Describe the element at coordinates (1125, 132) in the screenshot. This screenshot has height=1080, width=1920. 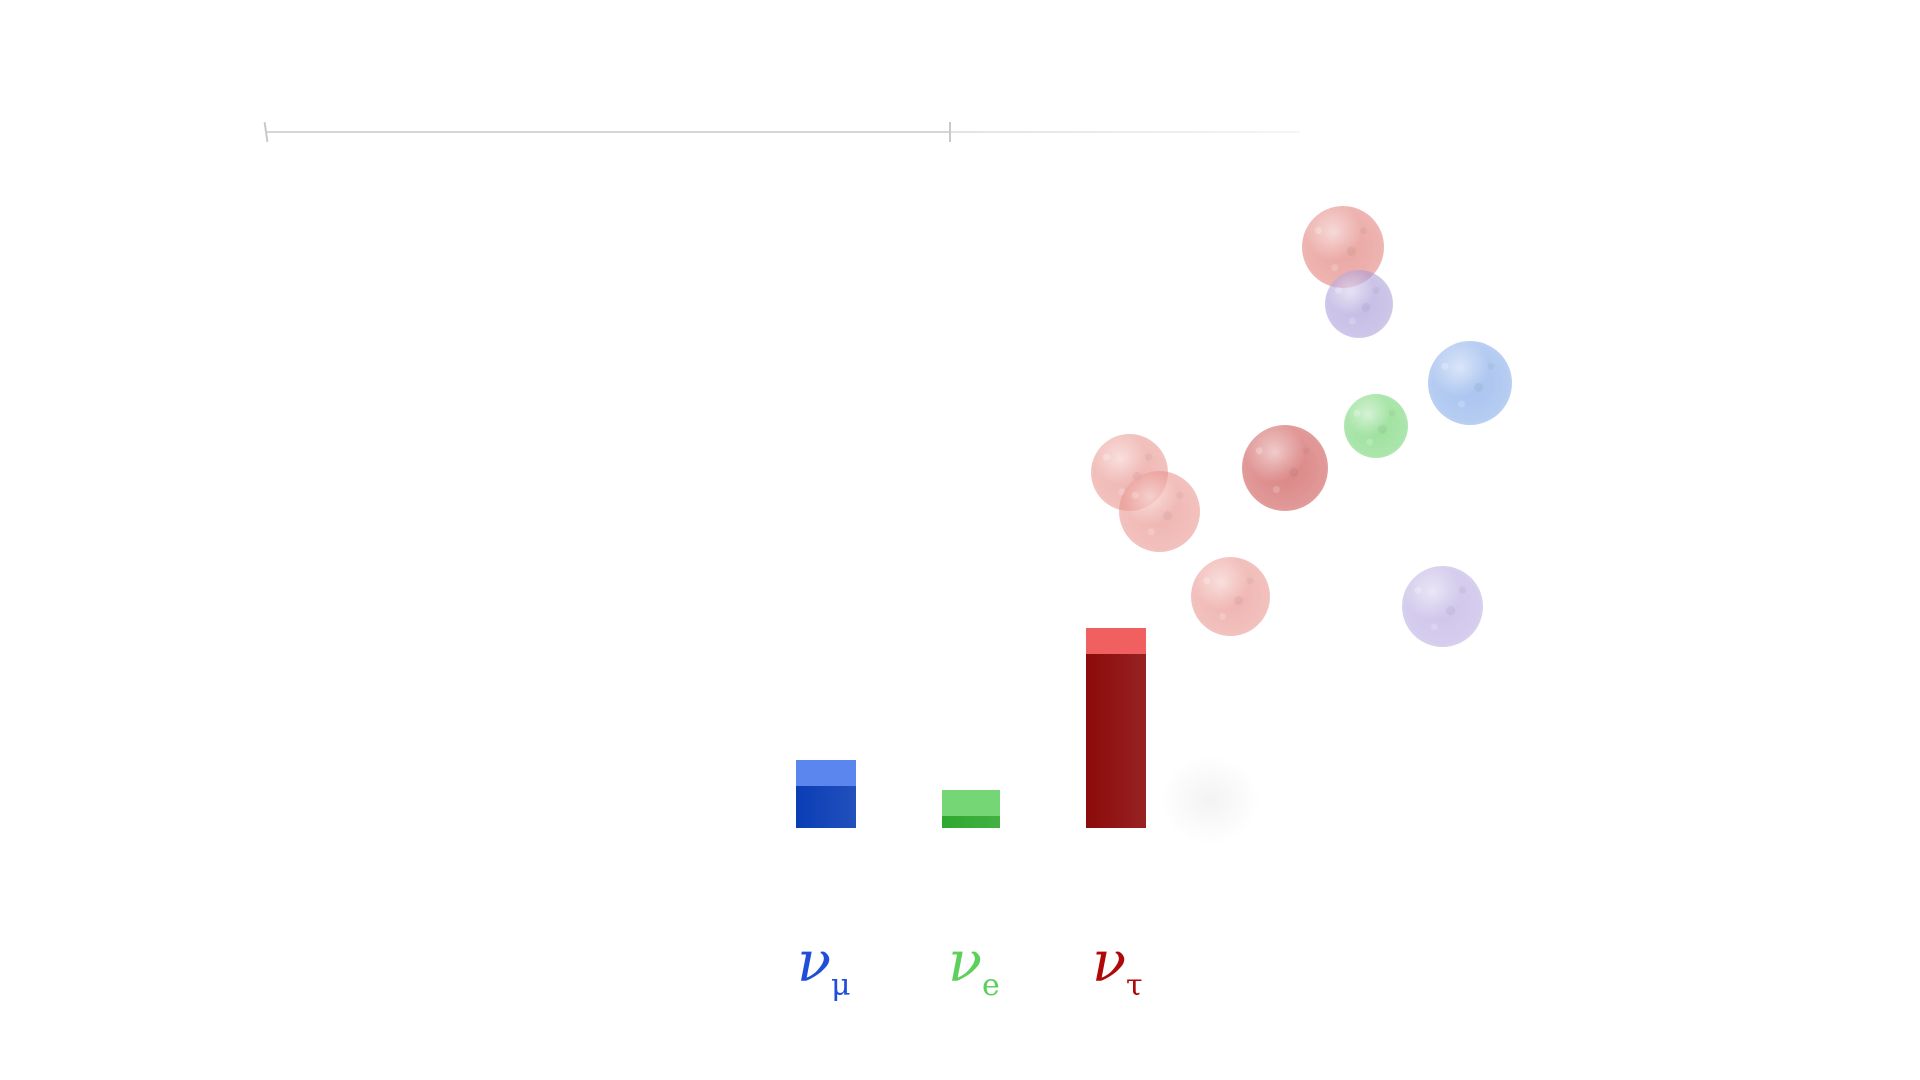
I see `timeline-remaining` at that location.